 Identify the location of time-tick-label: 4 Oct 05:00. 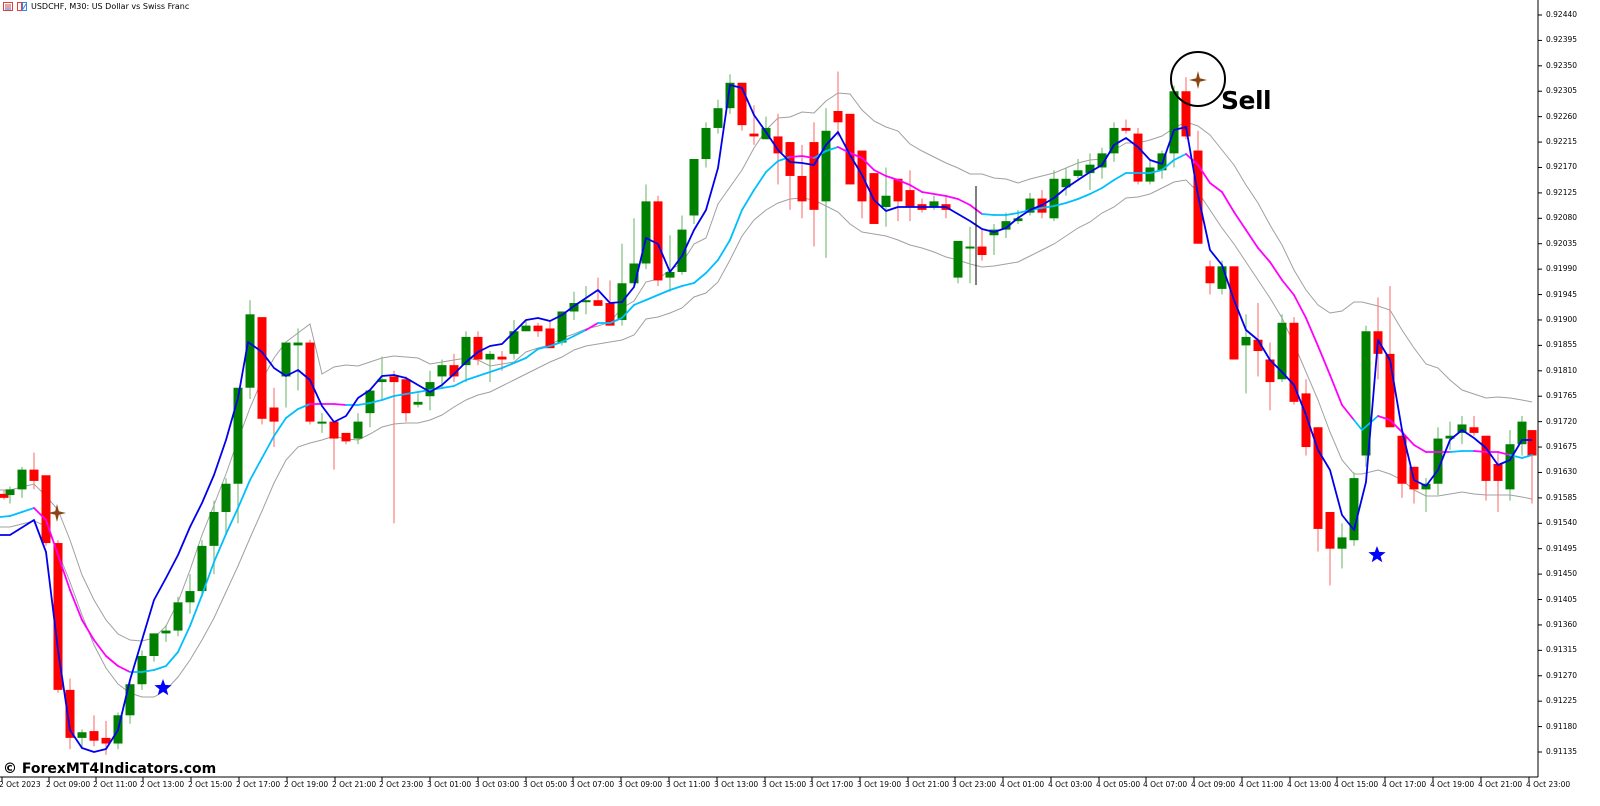
(1118, 784).